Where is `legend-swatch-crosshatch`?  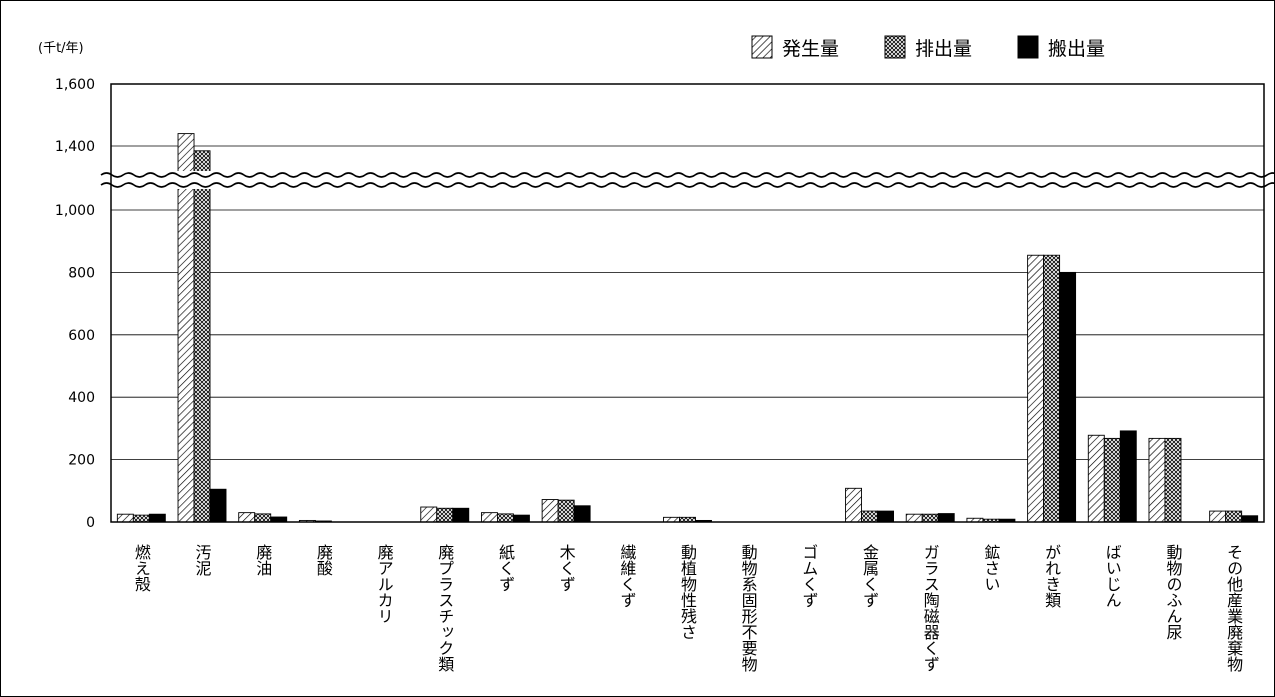
legend-swatch-crosshatch is located at coordinates (895, 47).